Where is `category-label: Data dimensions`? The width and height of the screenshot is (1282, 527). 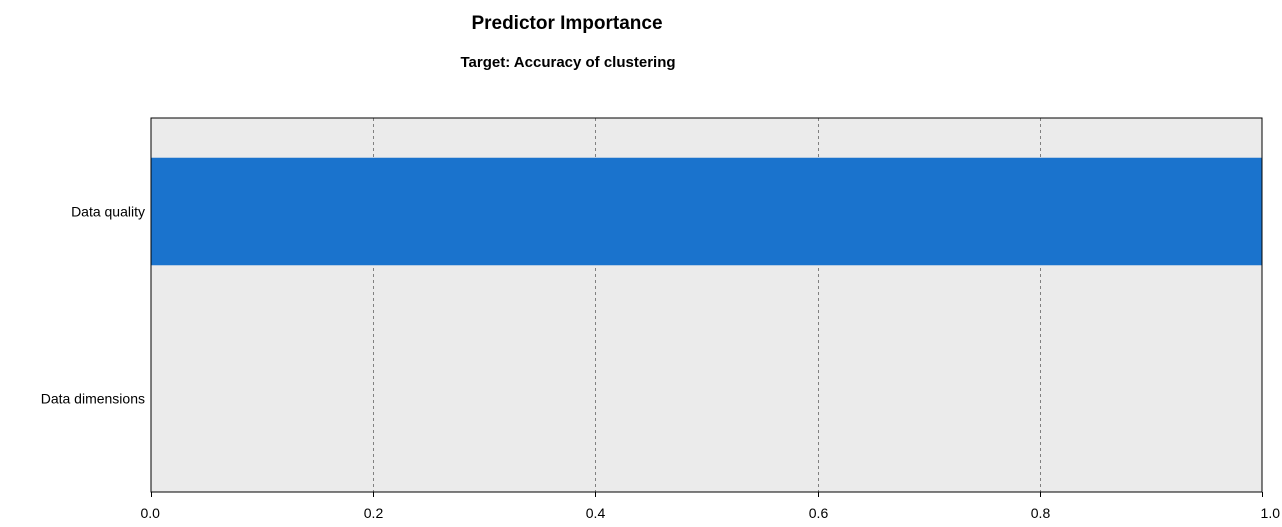
category-label: Data dimensions is located at coordinates (93, 399).